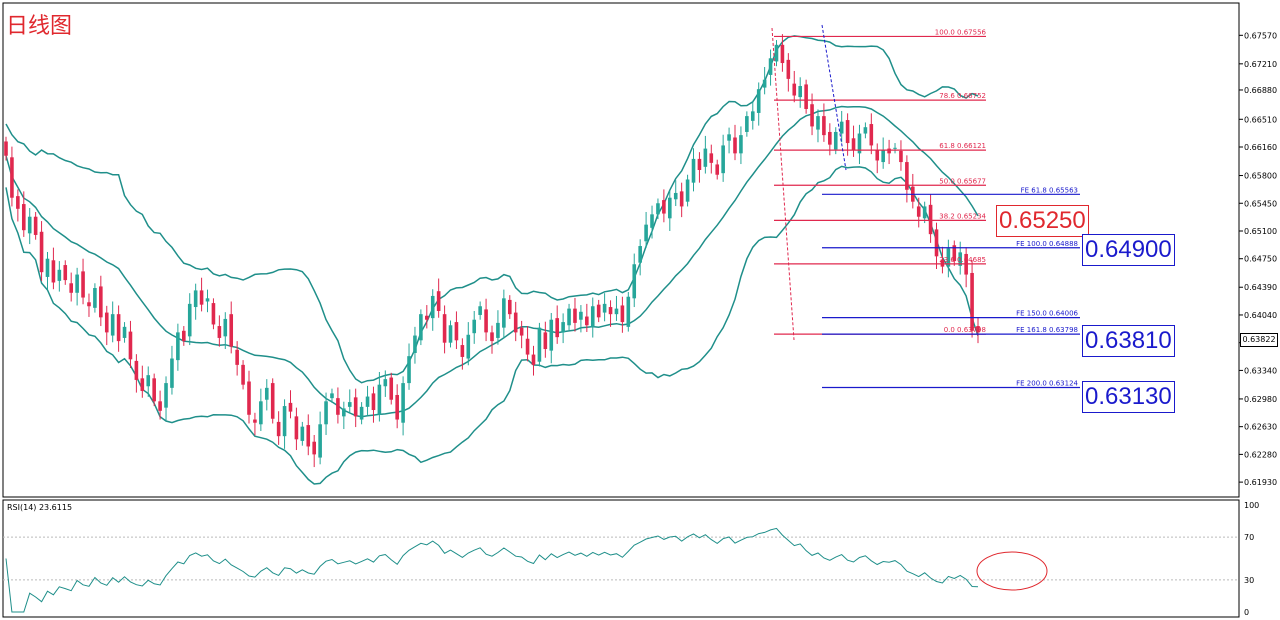 This screenshot has height=620, width=1280. Describe the element at coordinates (962, 181) in the screenshot. I see `fib-label-3: 50.0 0.65677` at that location.